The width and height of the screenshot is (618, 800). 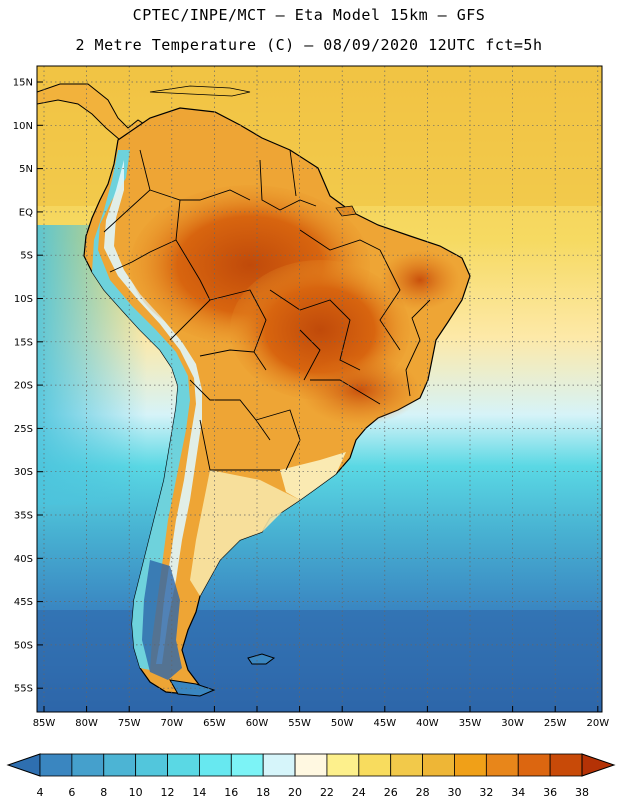 I want to click on falkland-islands, so click(x=261, y=659).